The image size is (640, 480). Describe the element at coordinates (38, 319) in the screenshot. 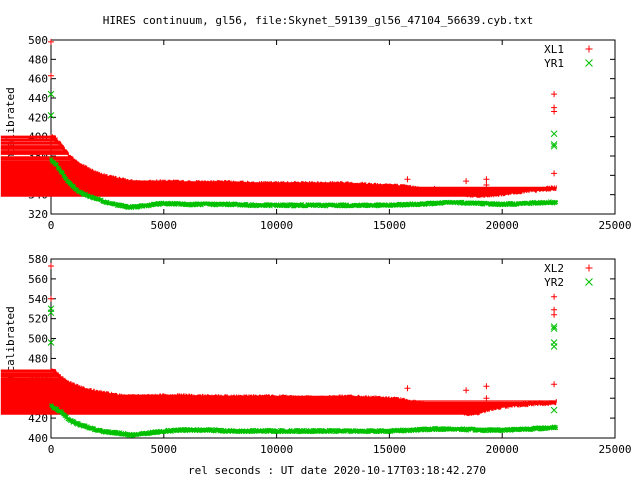

I see `y-tick-label: 520` at that location.